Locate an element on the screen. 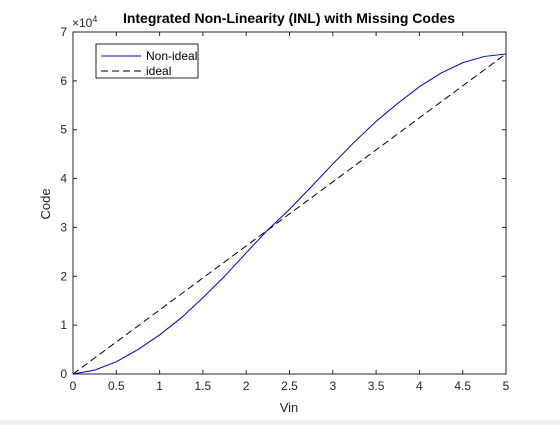 Image resolution: width=560 pixels, height=425 pixels. y-tick-label: 2 is located at coordinates (63, 276).